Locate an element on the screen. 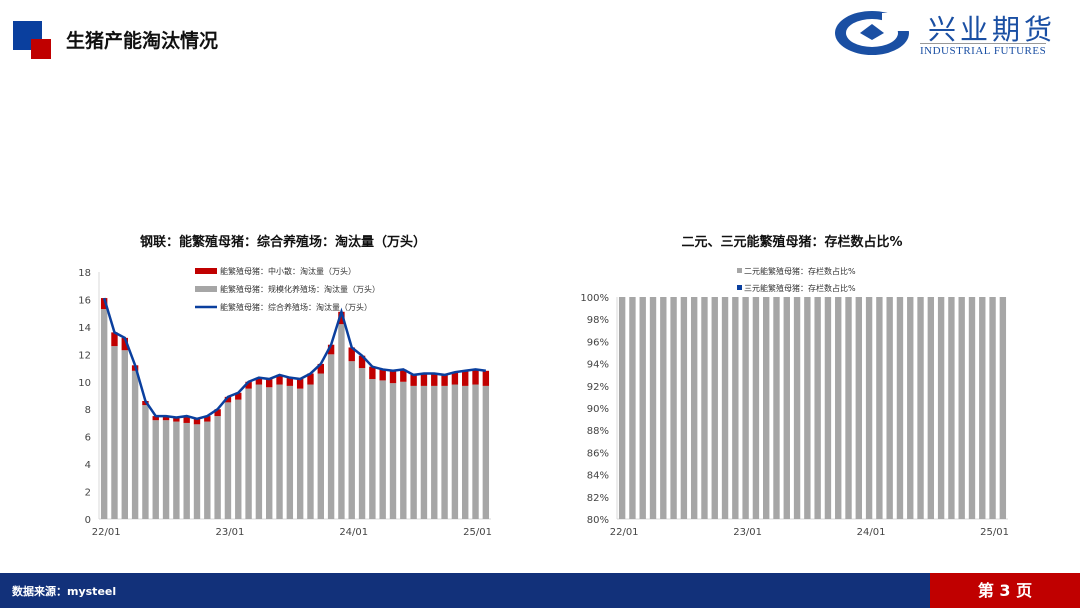 This screenshot has width=1080, height=608. y-tick-label: 84% is located at coordinates (598, 476).